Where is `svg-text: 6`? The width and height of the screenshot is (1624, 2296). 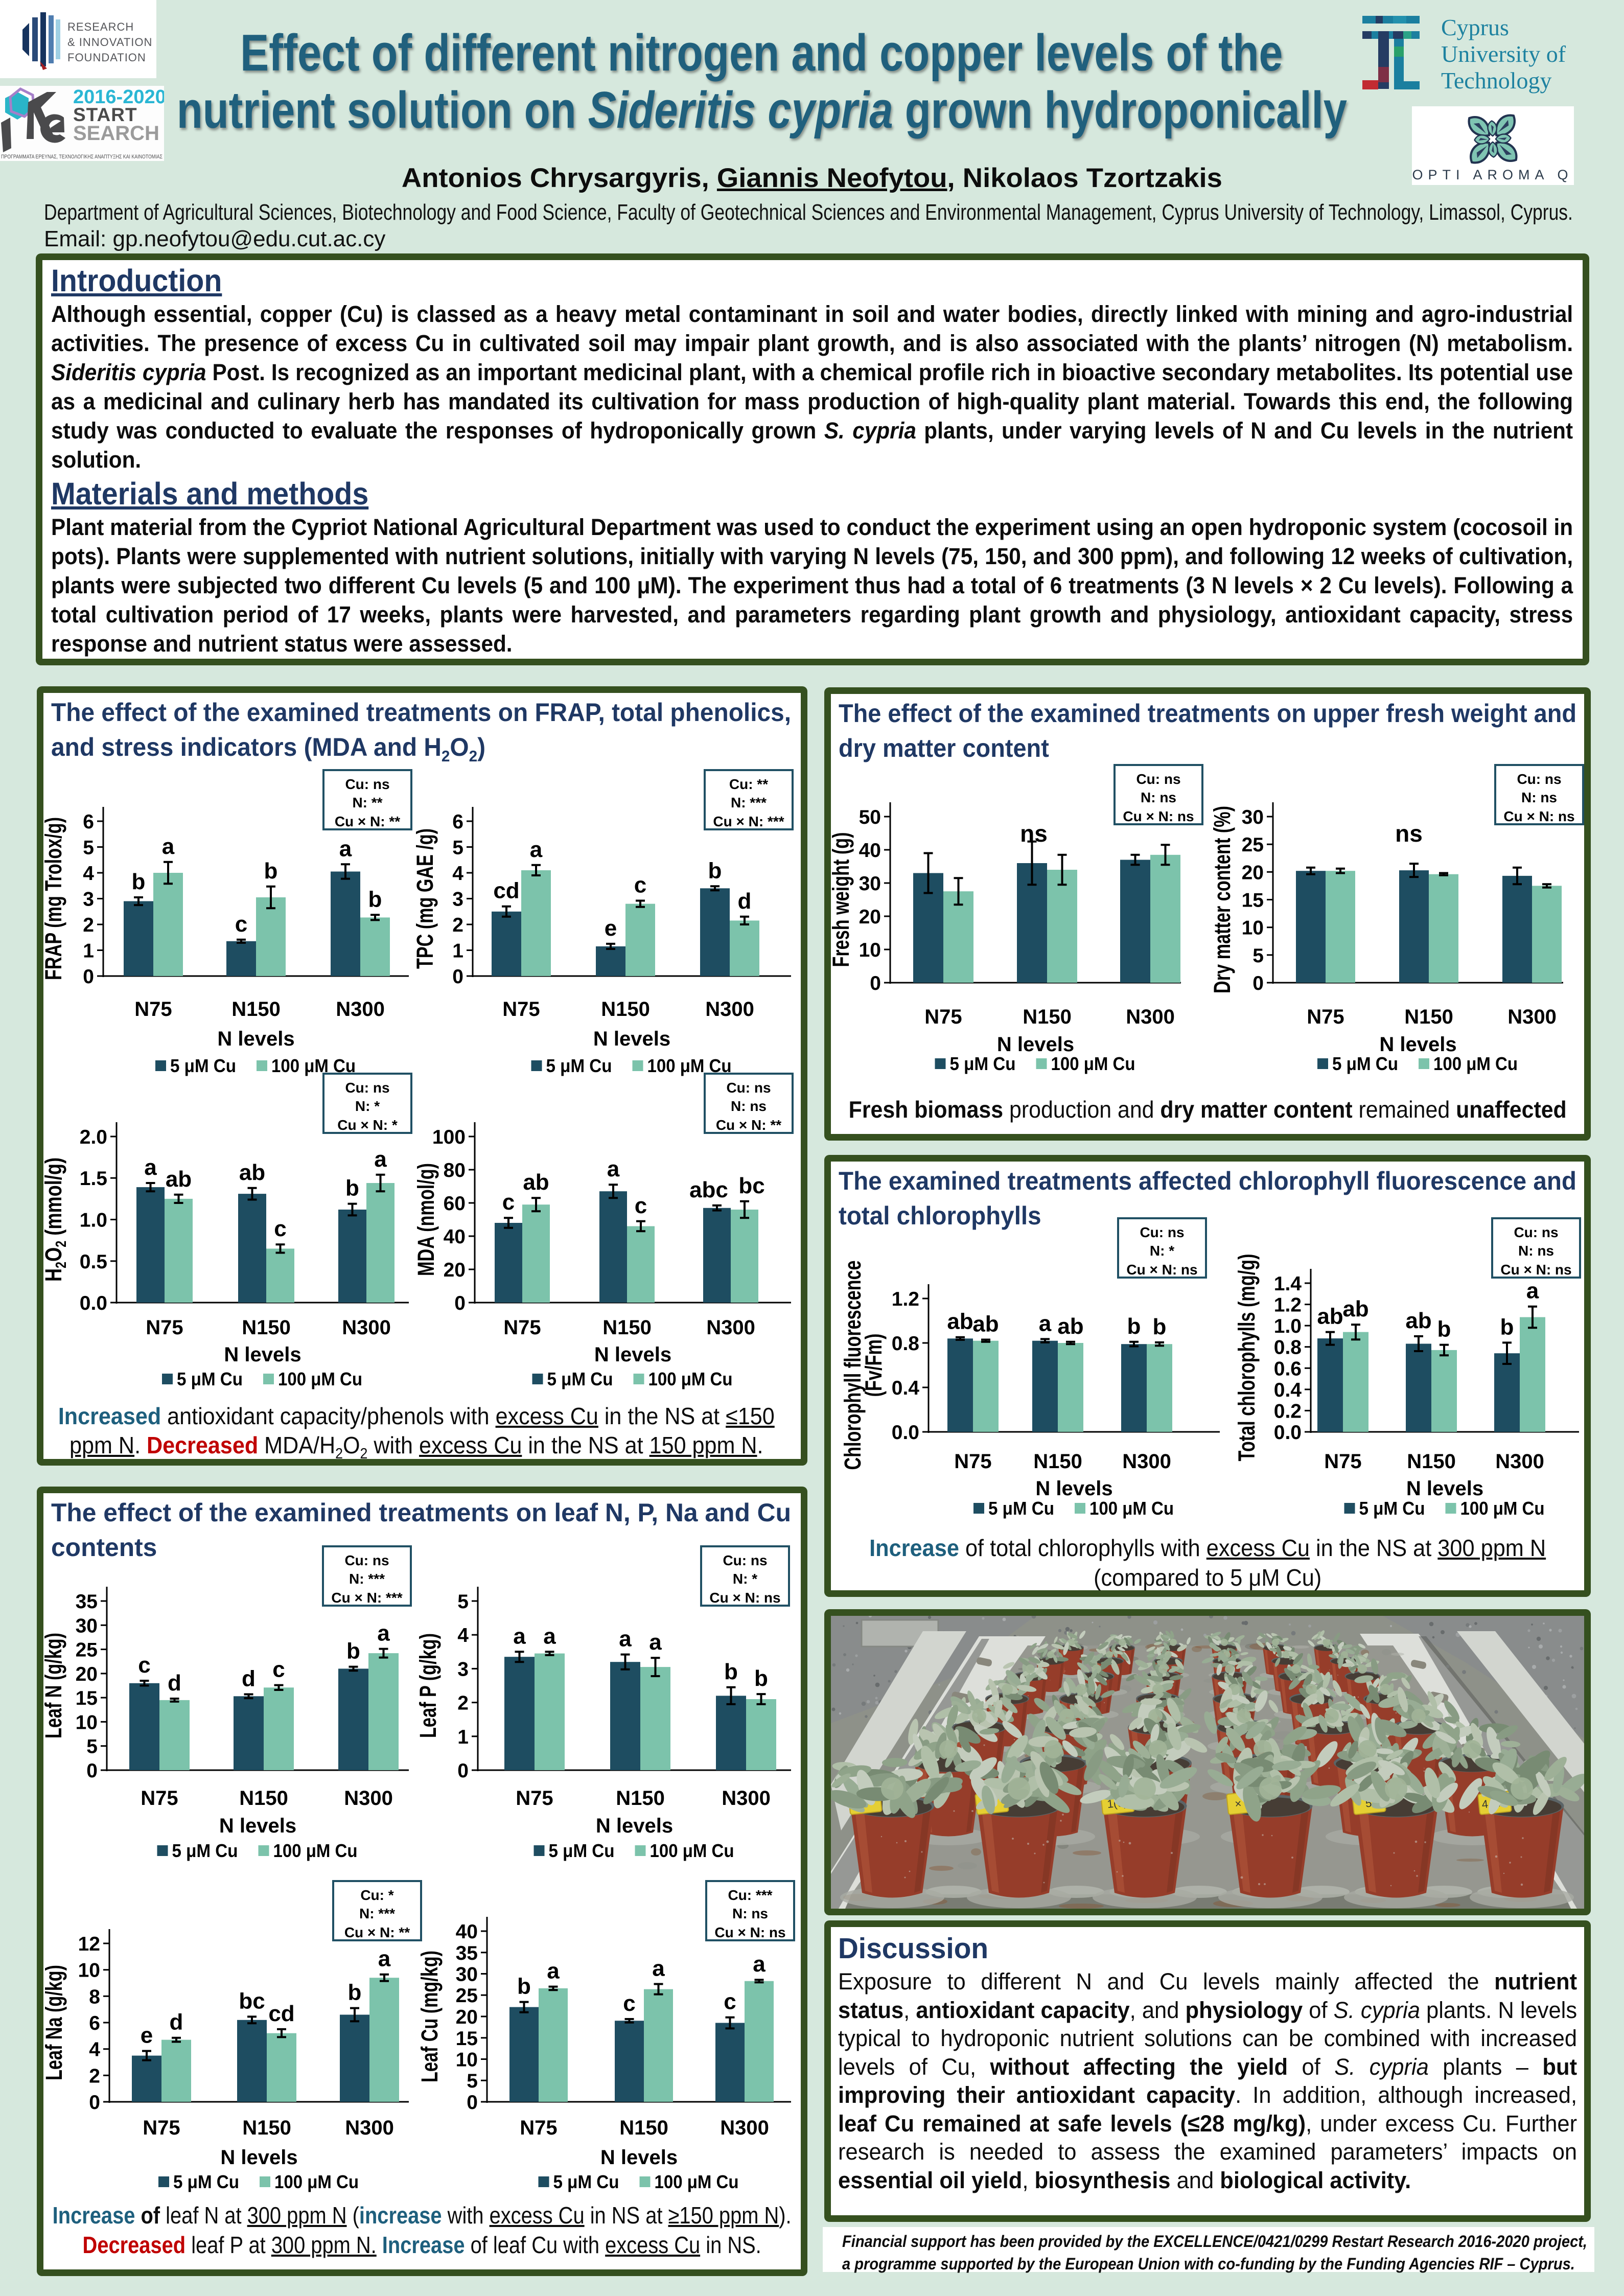
svg-text: 6 is located at coordinates (457, 822).